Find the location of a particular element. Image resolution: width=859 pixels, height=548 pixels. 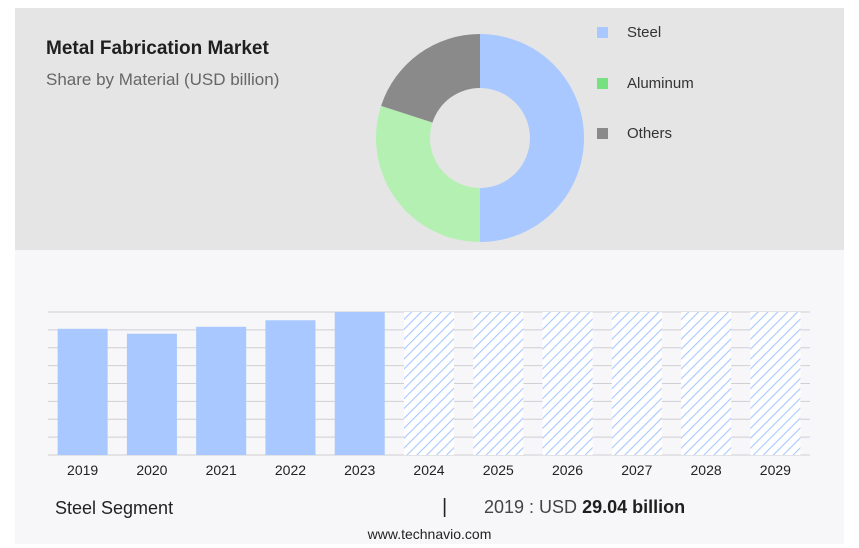

bar-2025 is located at coordinates (498, 383).